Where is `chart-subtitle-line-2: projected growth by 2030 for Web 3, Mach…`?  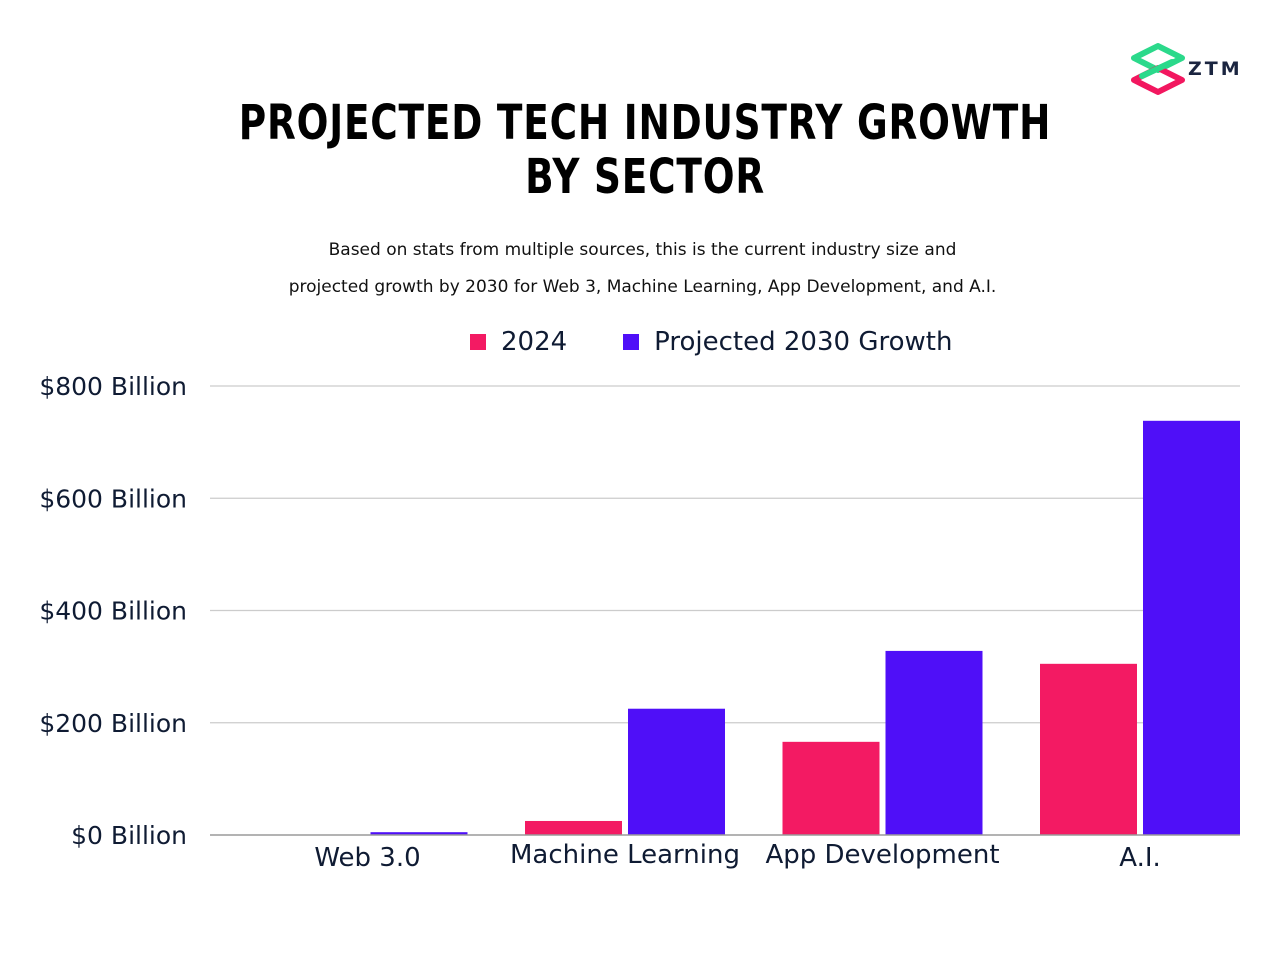 chart-subtitle-line-2: projected growth by 2030 for Web 3, Mach… is located at coordinates (642, 287).